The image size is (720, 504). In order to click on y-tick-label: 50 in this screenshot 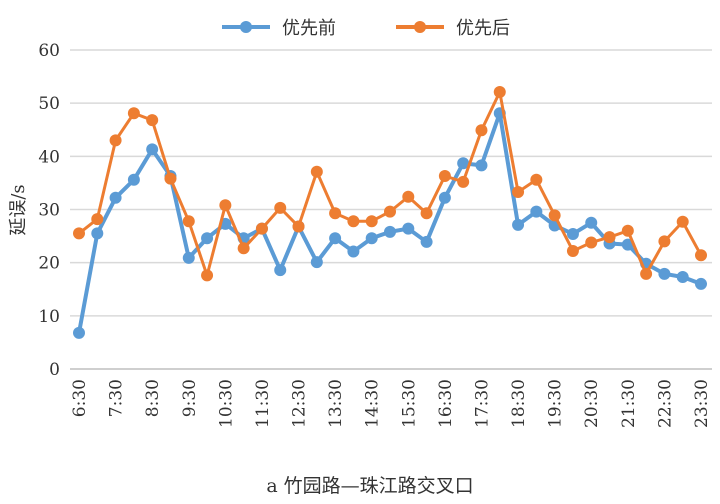, I will do `click(49, 104)`.